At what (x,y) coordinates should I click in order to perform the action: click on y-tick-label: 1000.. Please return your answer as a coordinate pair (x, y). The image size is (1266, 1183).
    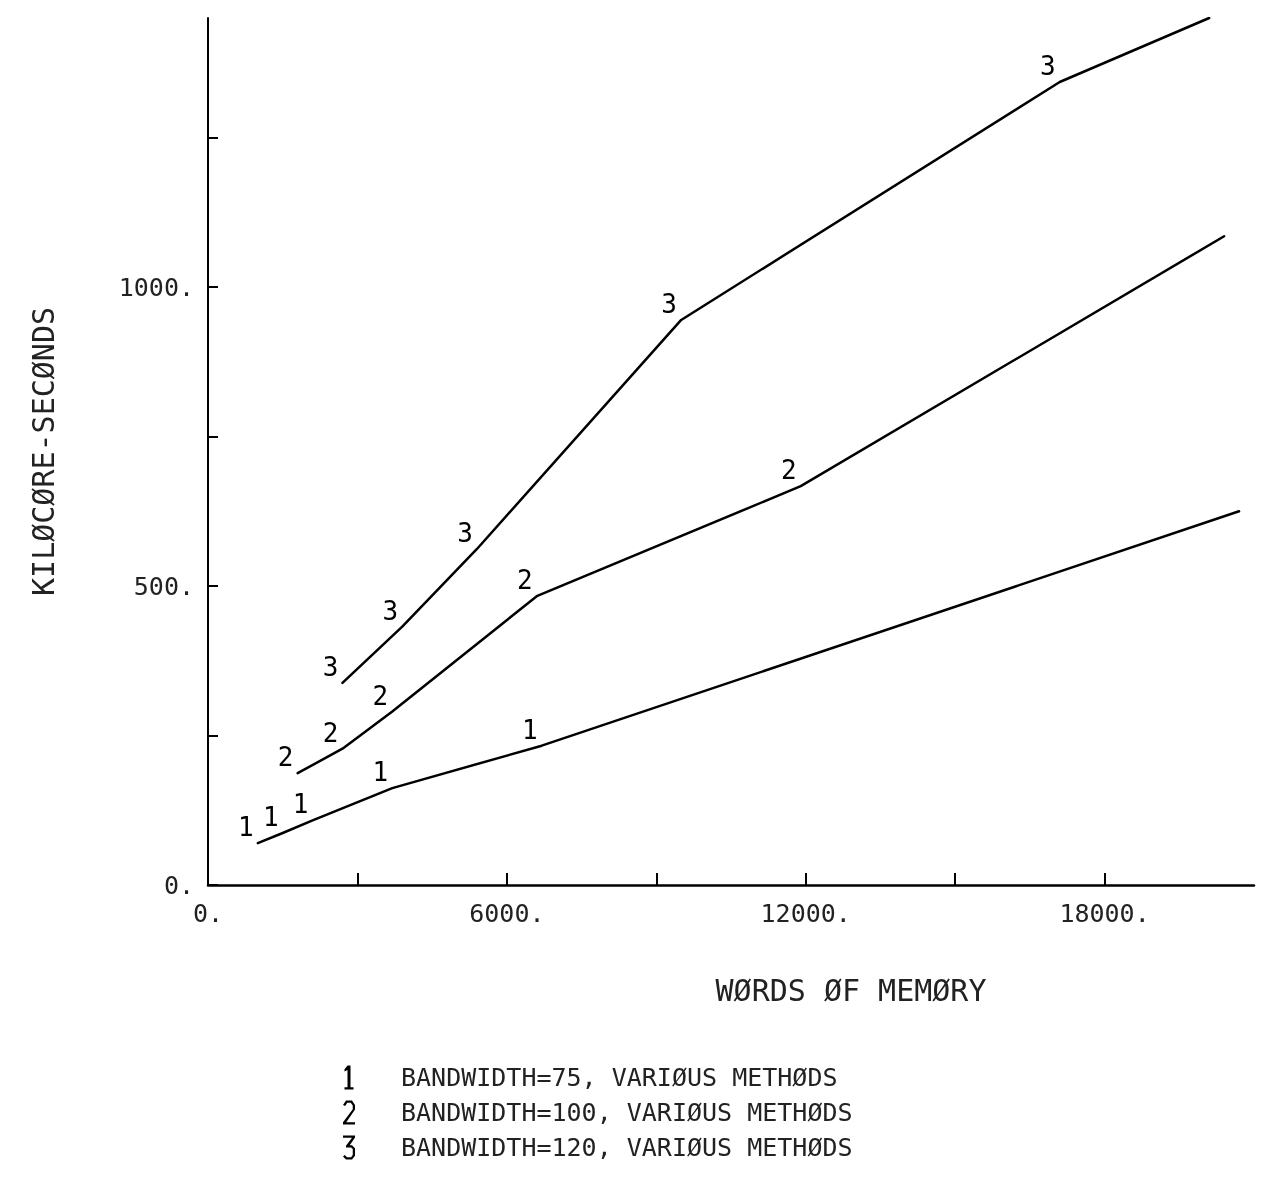
    Looking at the image, I should click on (156, 287).